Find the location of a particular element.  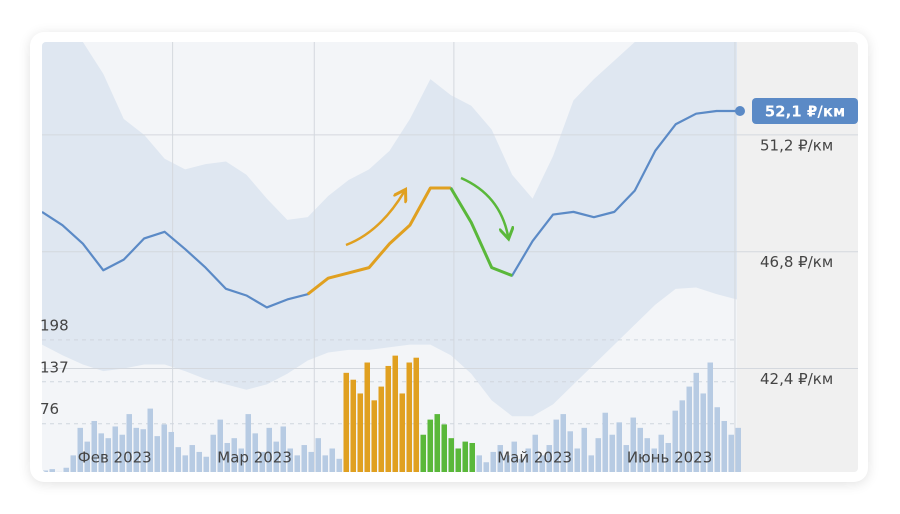

up-arrow is located at coordinates (374, 219).